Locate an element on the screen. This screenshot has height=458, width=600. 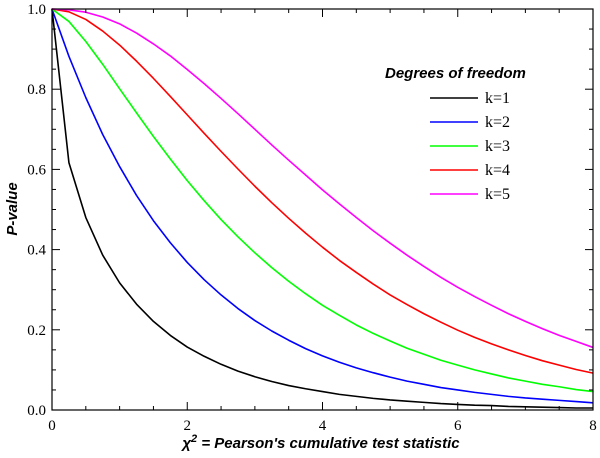
y-tick-label: 0.4 is located at coordinates (36, 251).